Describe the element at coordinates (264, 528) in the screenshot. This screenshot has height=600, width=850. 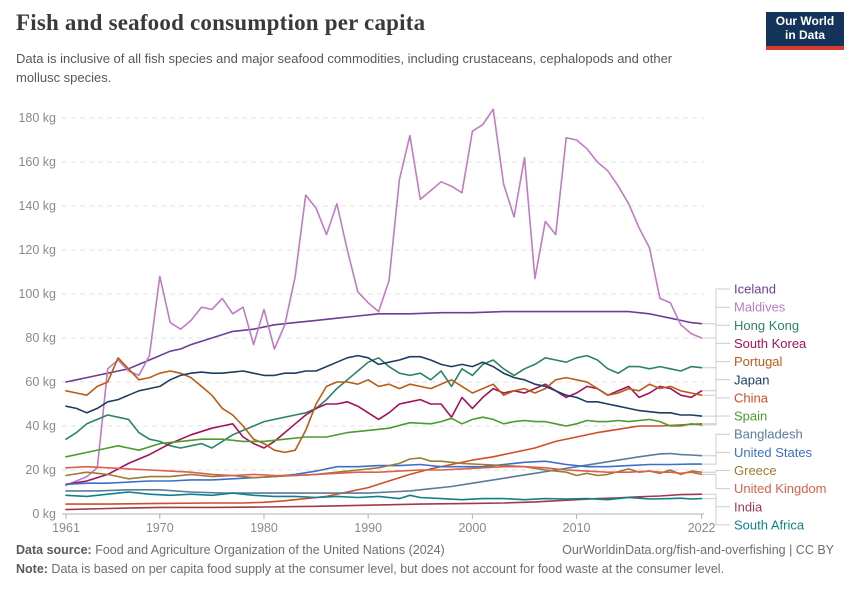
I see `x-axis-label-1980: 1980` at that location.